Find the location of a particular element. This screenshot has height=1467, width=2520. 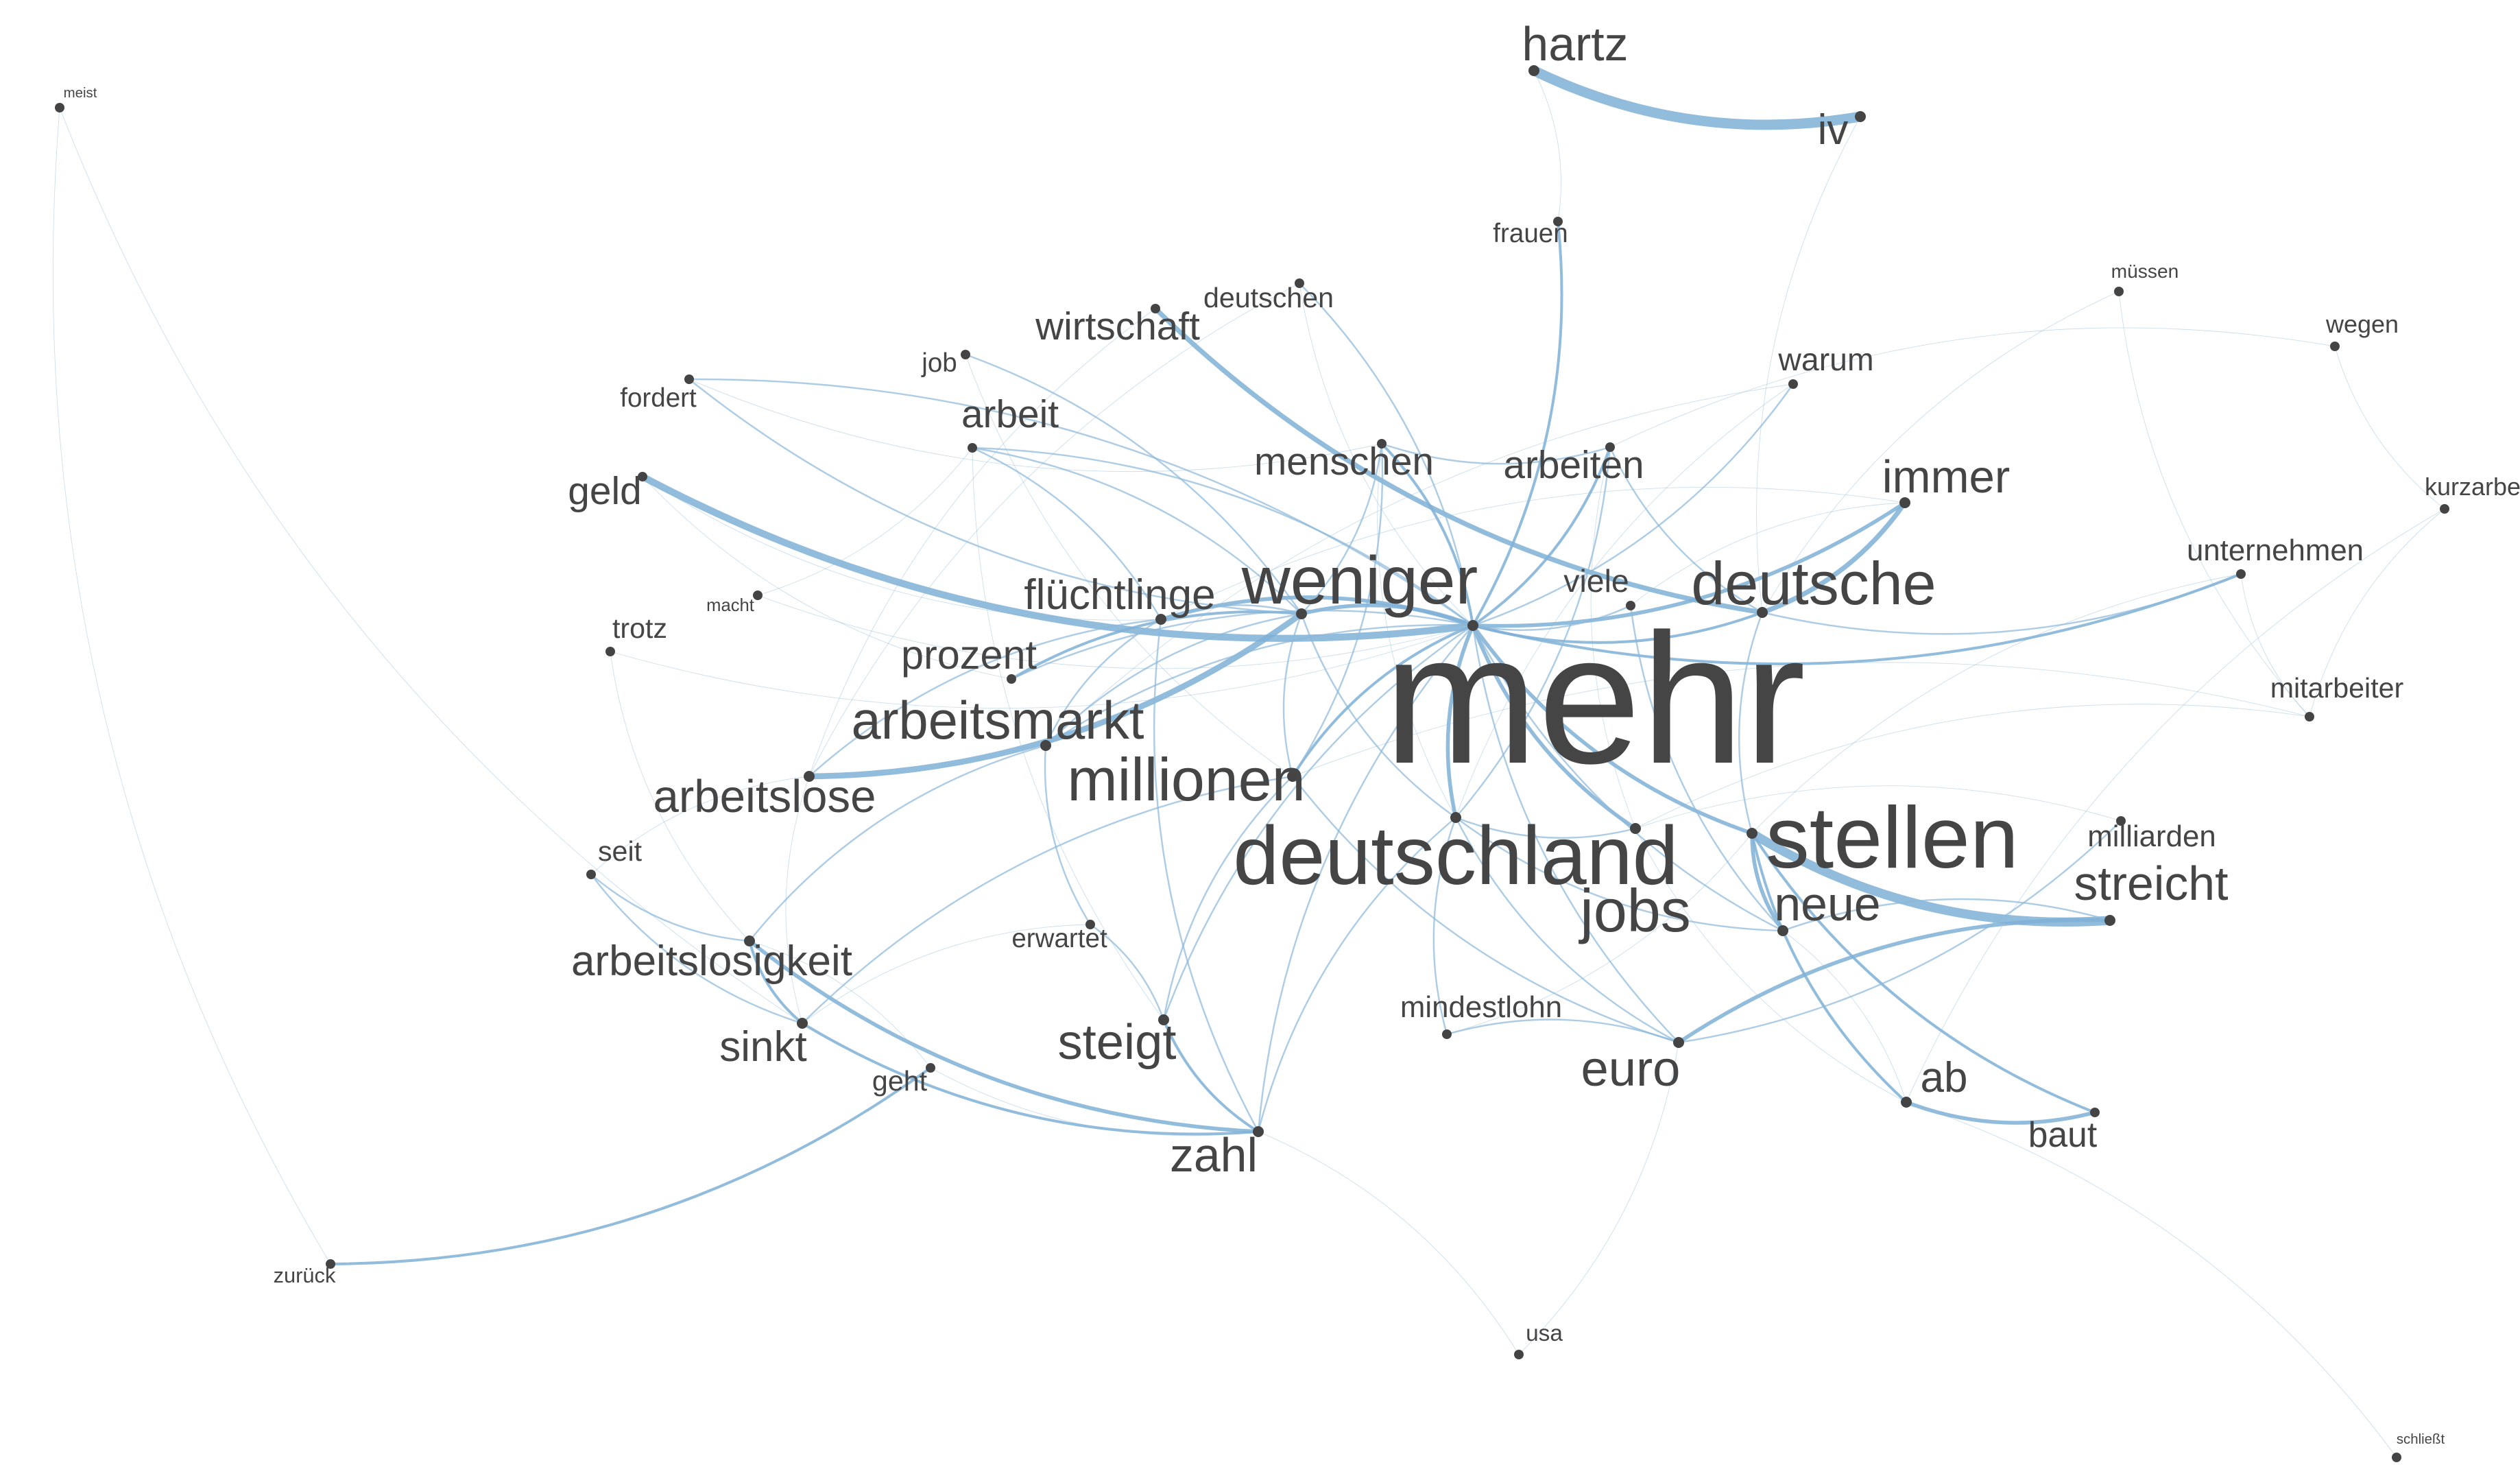

edge-jobs-ab is located at coordinates (1771, 965).